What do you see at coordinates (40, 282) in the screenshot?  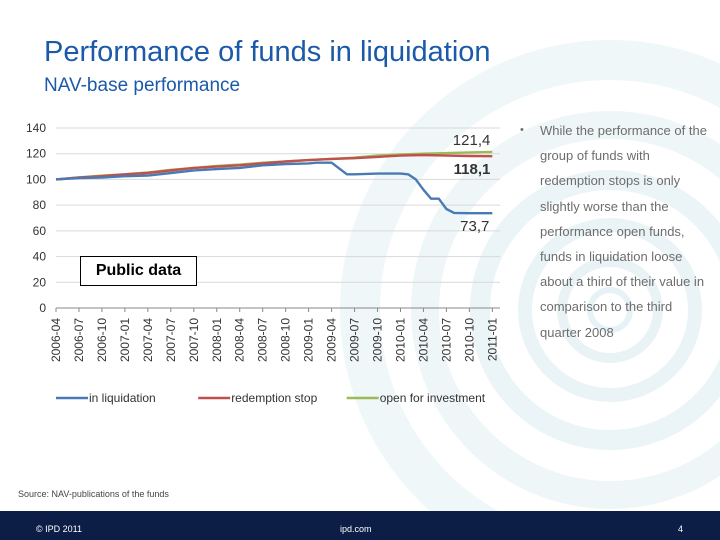 I see `y-tick-label: 20` at bounding box center [40, 282].